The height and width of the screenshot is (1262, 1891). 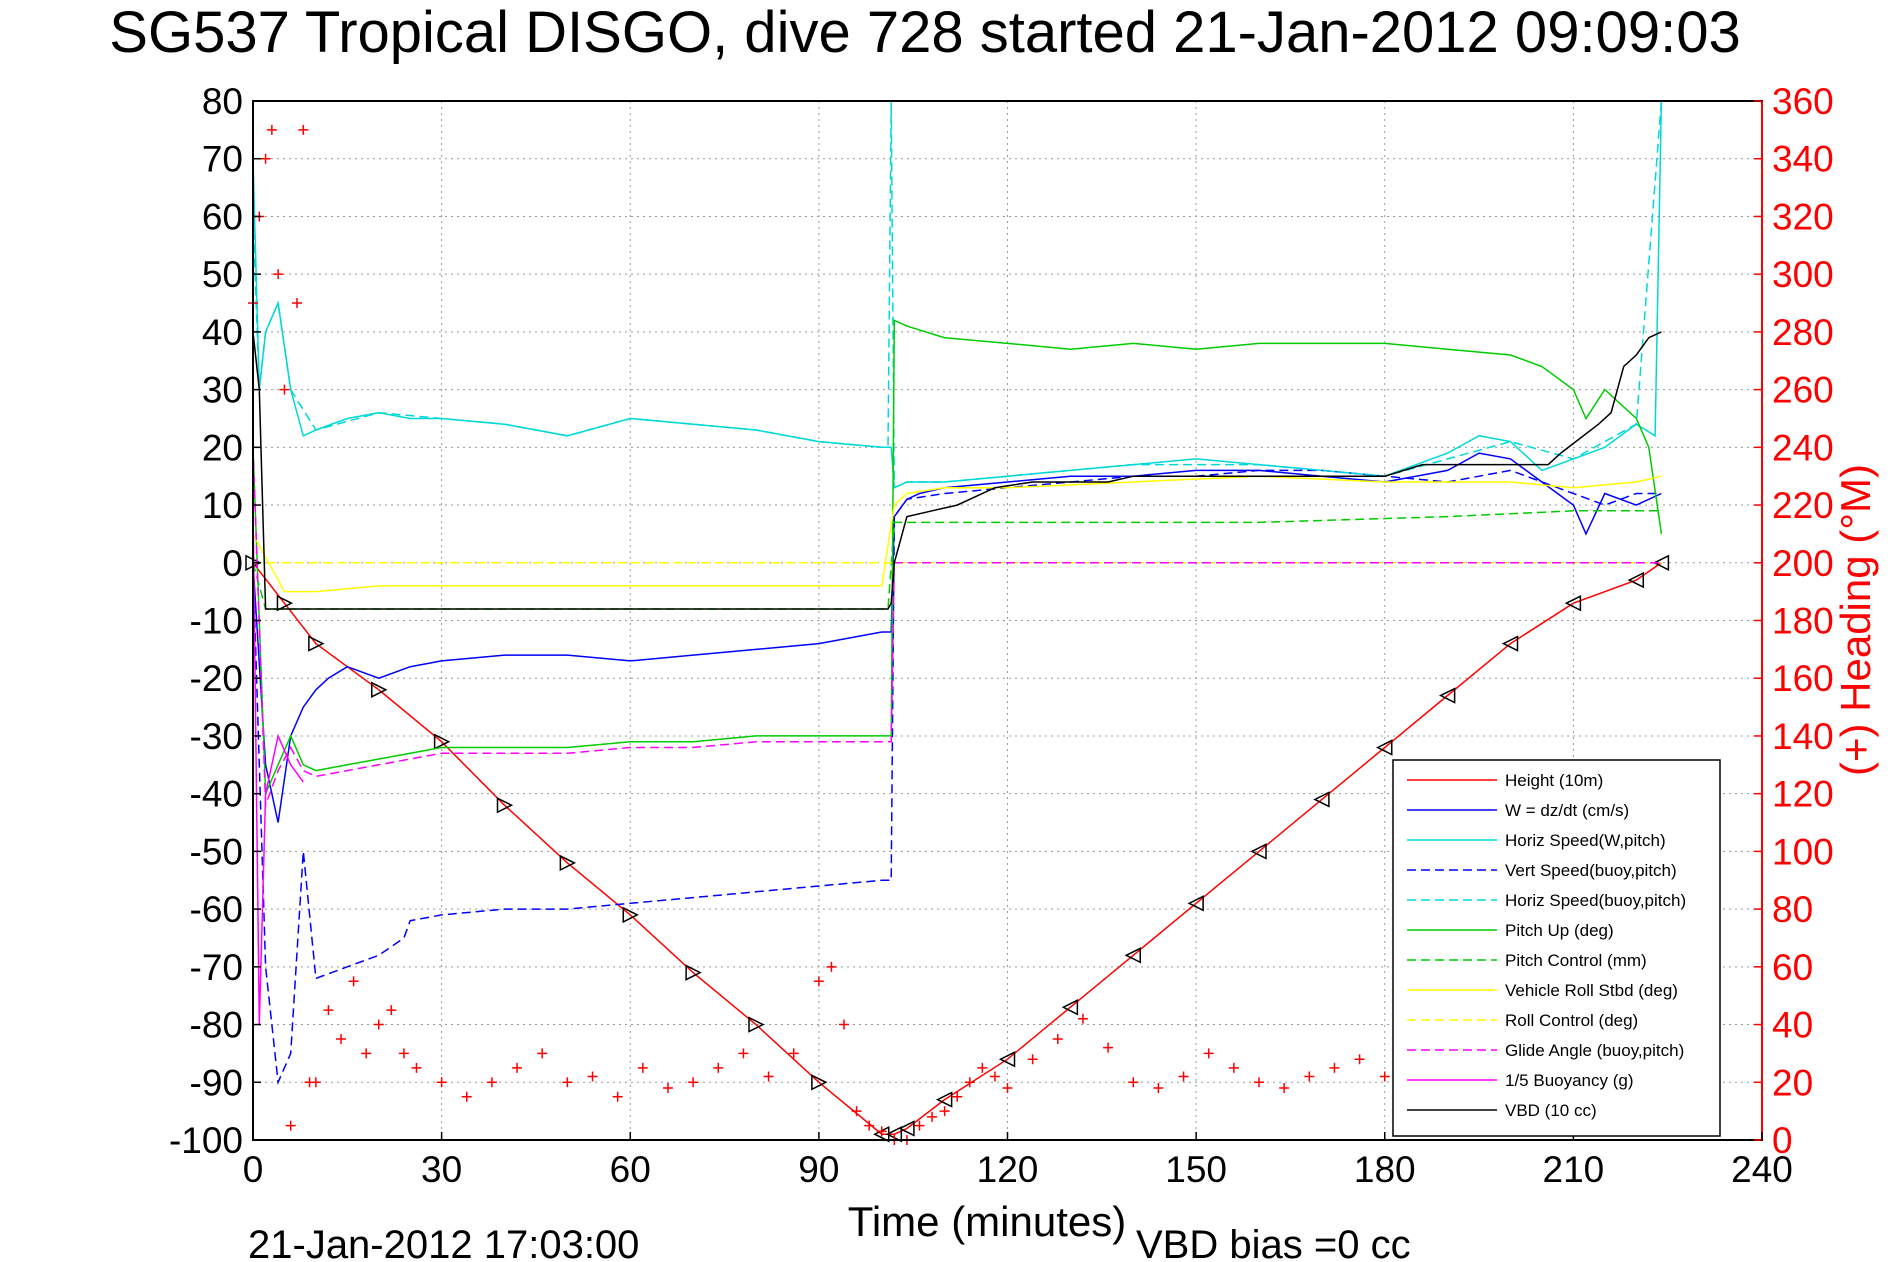 I want to click on left-tick-label: 70, so click(x=222, y=159).